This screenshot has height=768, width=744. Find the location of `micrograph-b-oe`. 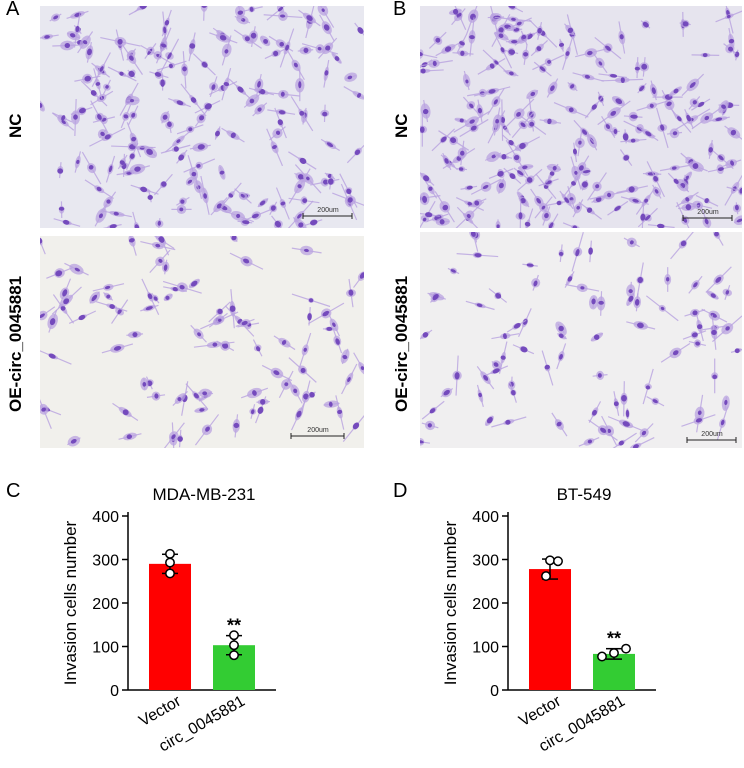

micrograph-b-oe is located at coordinates (581, 340).